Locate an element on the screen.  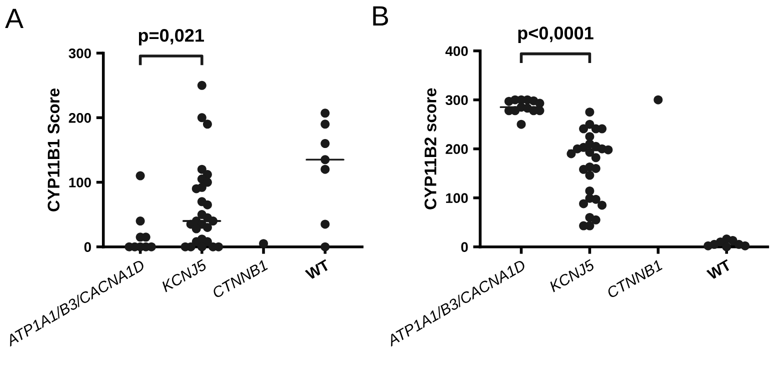
y-axis-title: CYP11B2 score is located at coordinates (430, 149).